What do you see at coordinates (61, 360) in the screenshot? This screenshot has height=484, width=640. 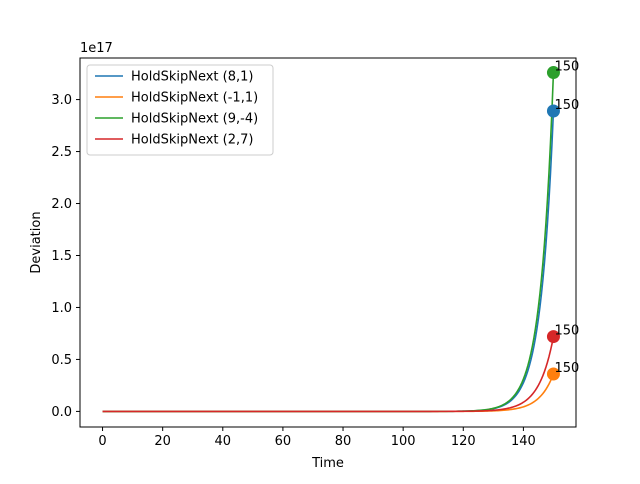 I see `y-tick-label: 0.5` at bounding box center [61, 360].